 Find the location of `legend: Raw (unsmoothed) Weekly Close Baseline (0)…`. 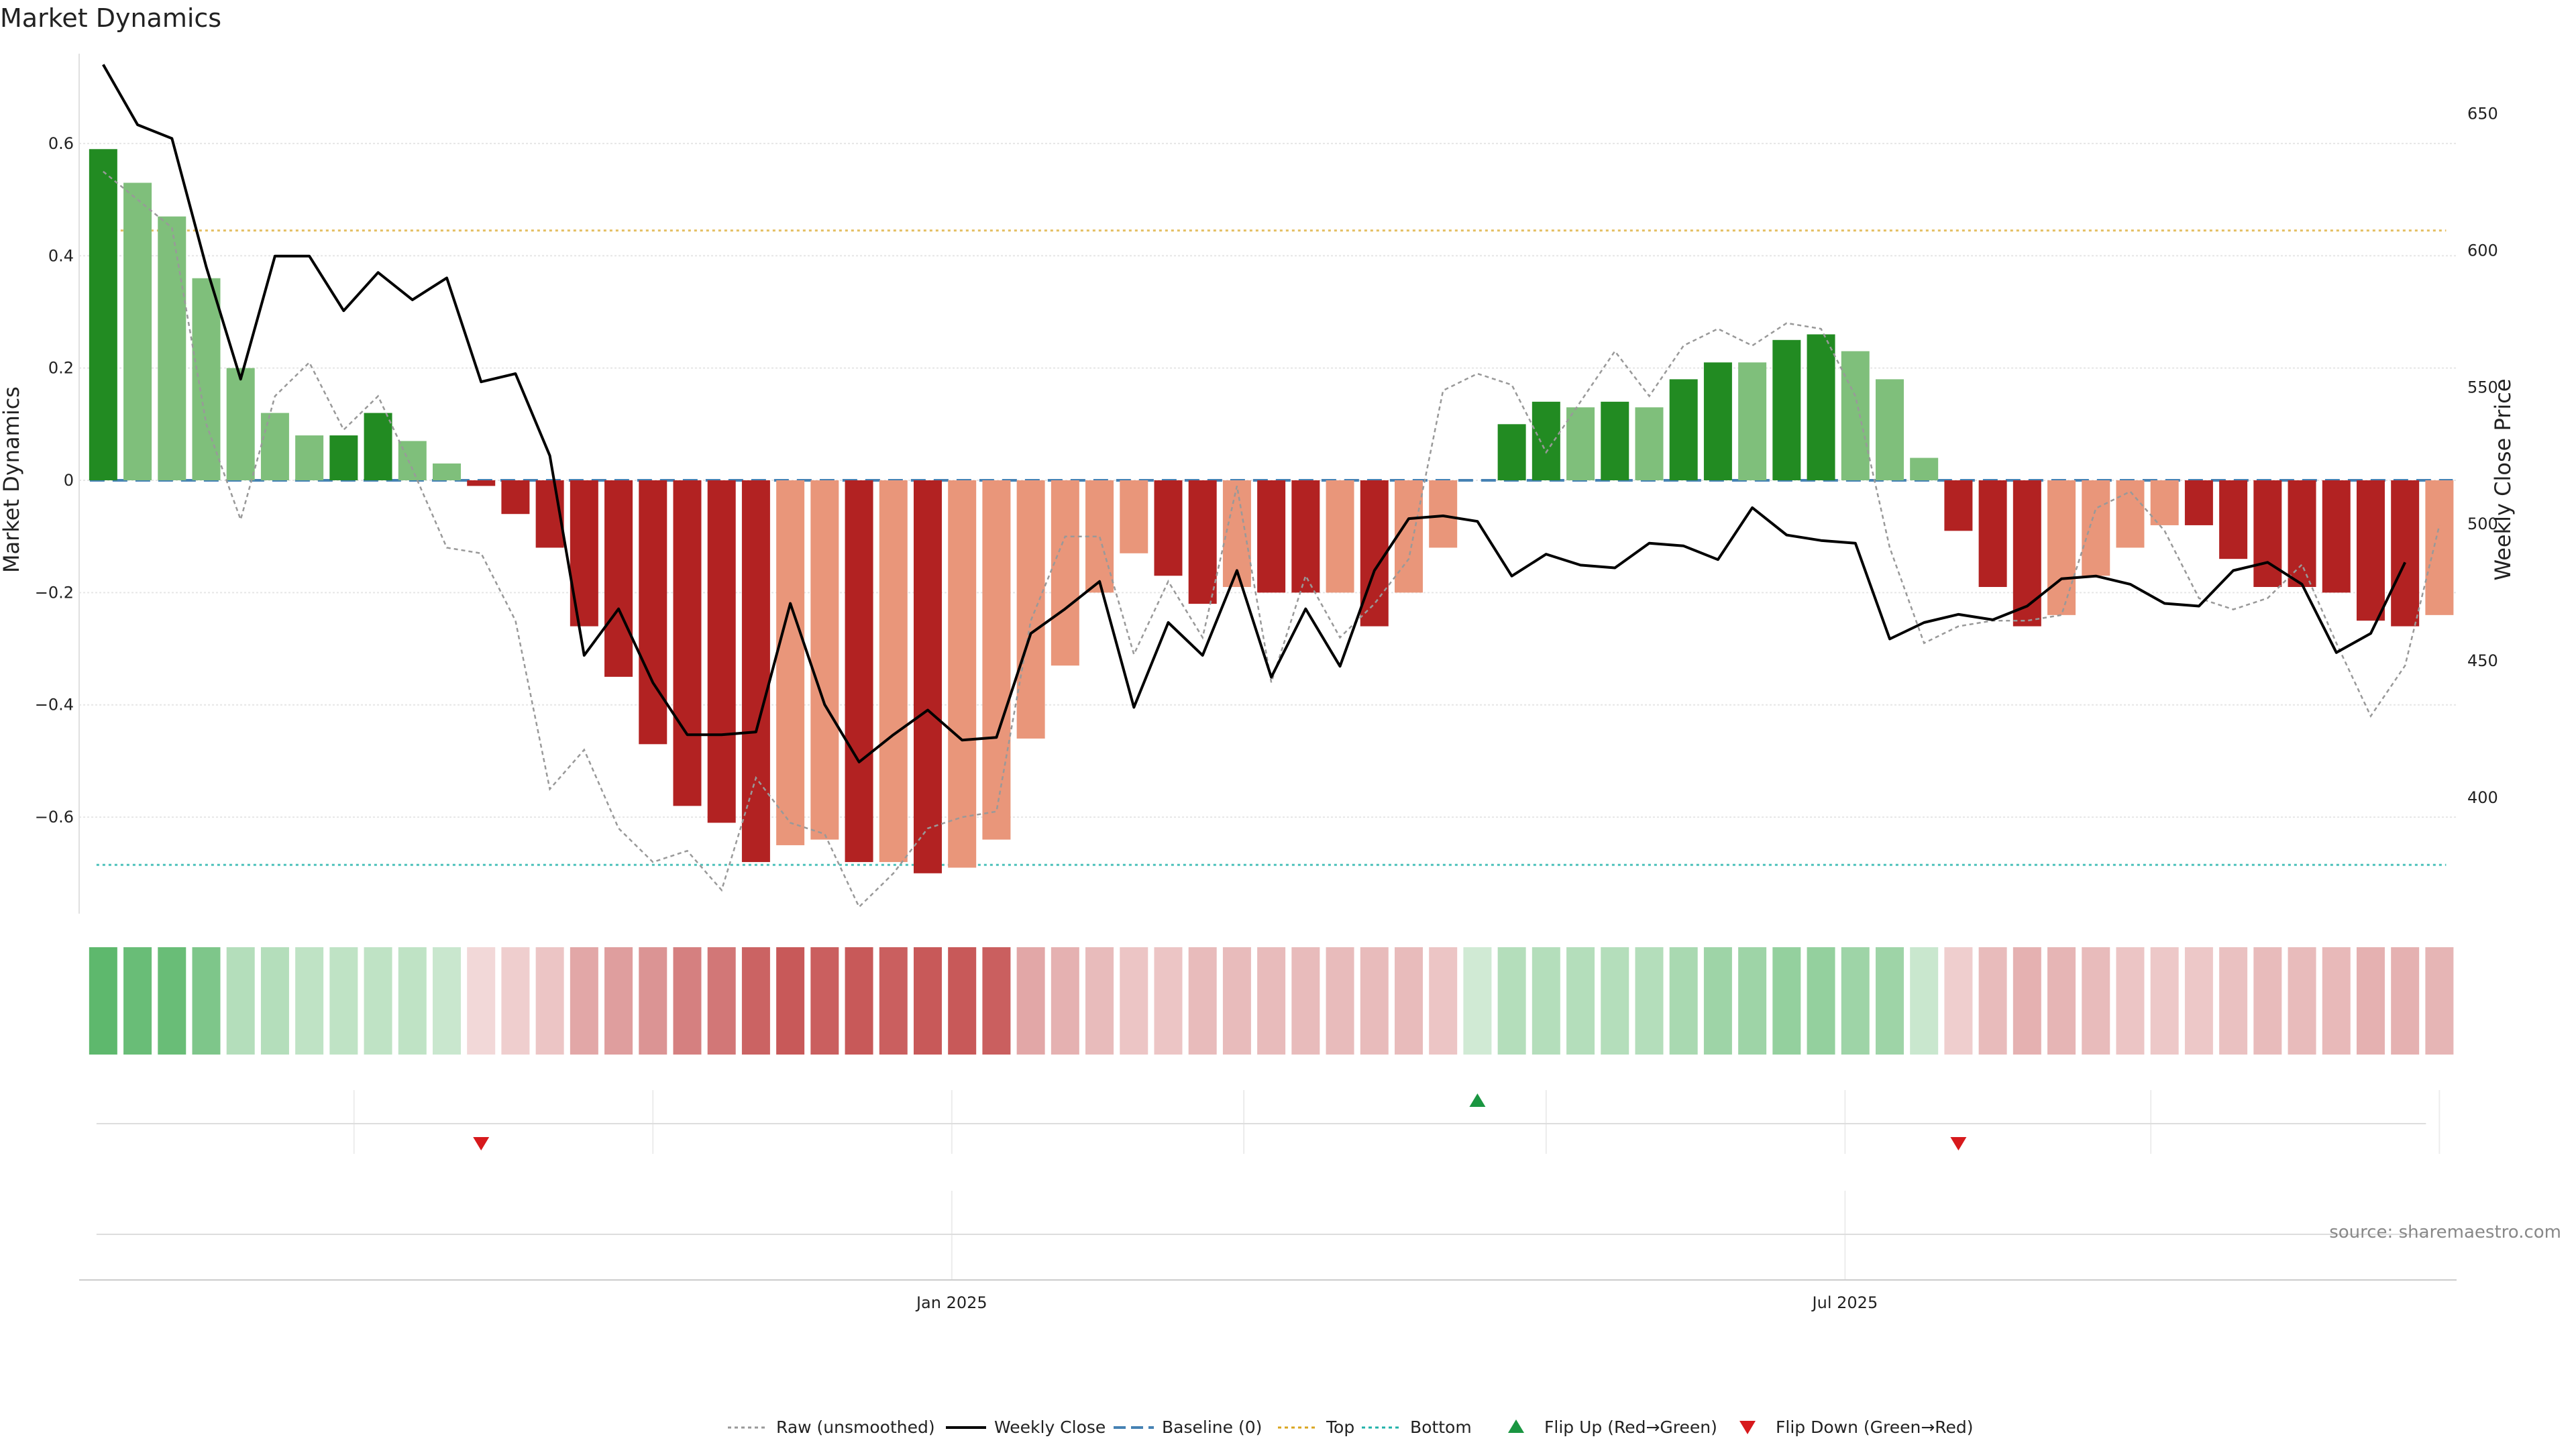

legend: Raw (unsmoothed) Weekly Close Baseline (0)… is located at coordinates (1351, 1427).